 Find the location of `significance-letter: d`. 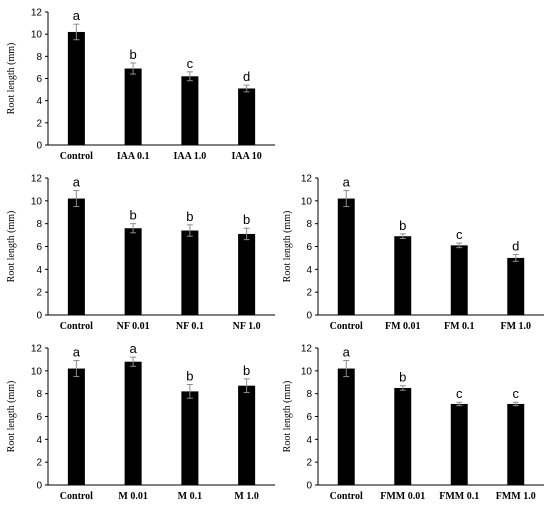

significance-letter: d is located at coordinates (246, 76).